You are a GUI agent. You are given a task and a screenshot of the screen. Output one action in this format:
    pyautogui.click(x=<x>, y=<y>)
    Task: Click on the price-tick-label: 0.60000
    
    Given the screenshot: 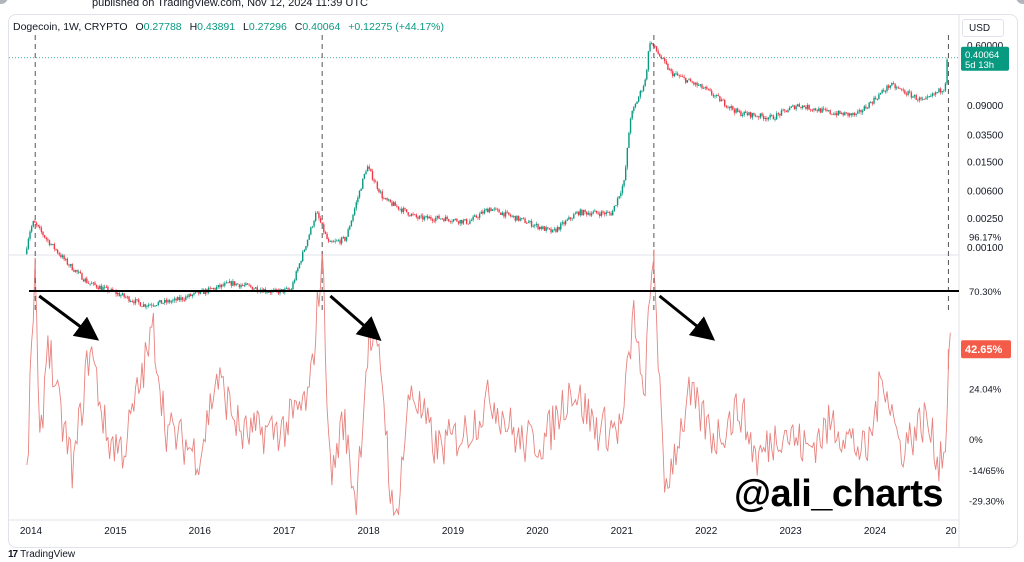 What is the action you would take?
    pyautogui.click(x=985, y=46)
    